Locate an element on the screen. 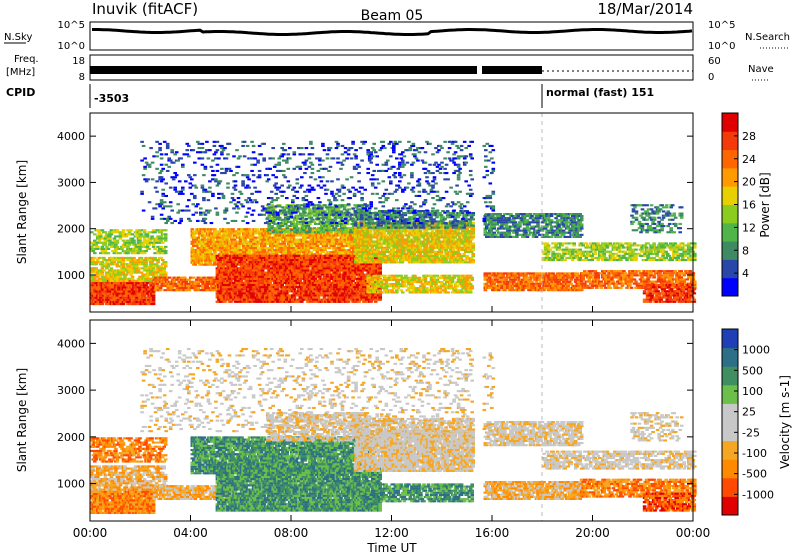  nsky-tick-low: 10^0 is located at coordinates (71, 46).